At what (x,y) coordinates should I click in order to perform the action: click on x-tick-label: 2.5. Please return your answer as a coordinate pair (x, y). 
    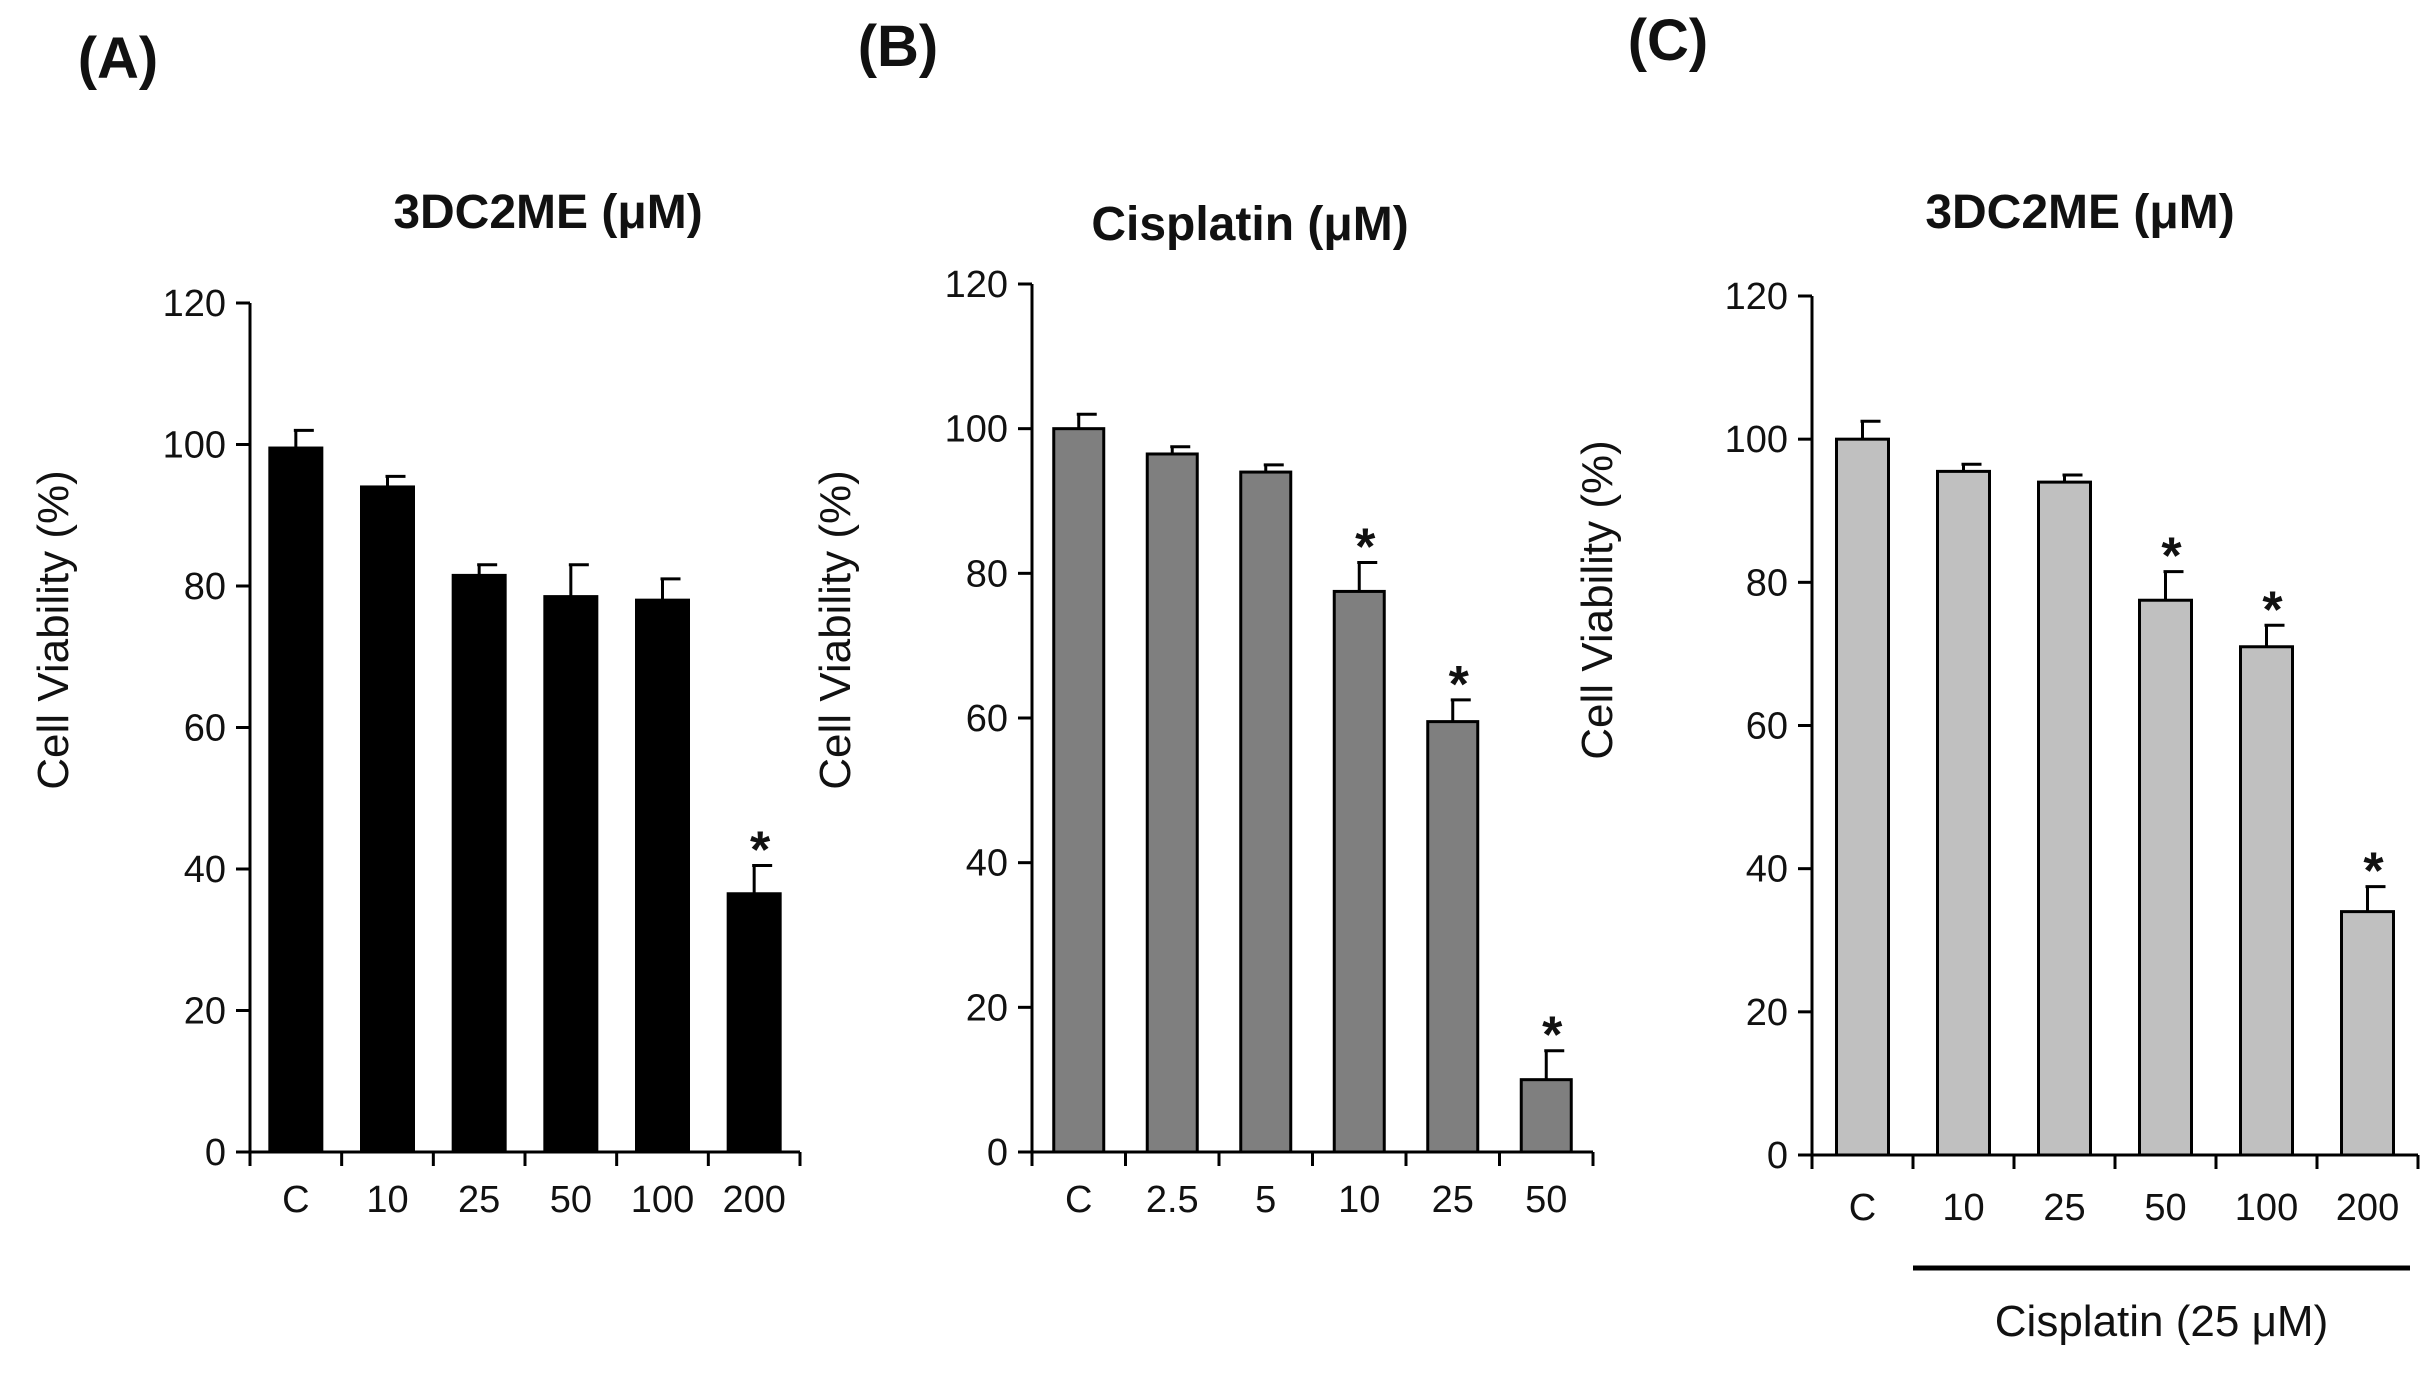
    Looking at the image, I should click on (1172, 1200).